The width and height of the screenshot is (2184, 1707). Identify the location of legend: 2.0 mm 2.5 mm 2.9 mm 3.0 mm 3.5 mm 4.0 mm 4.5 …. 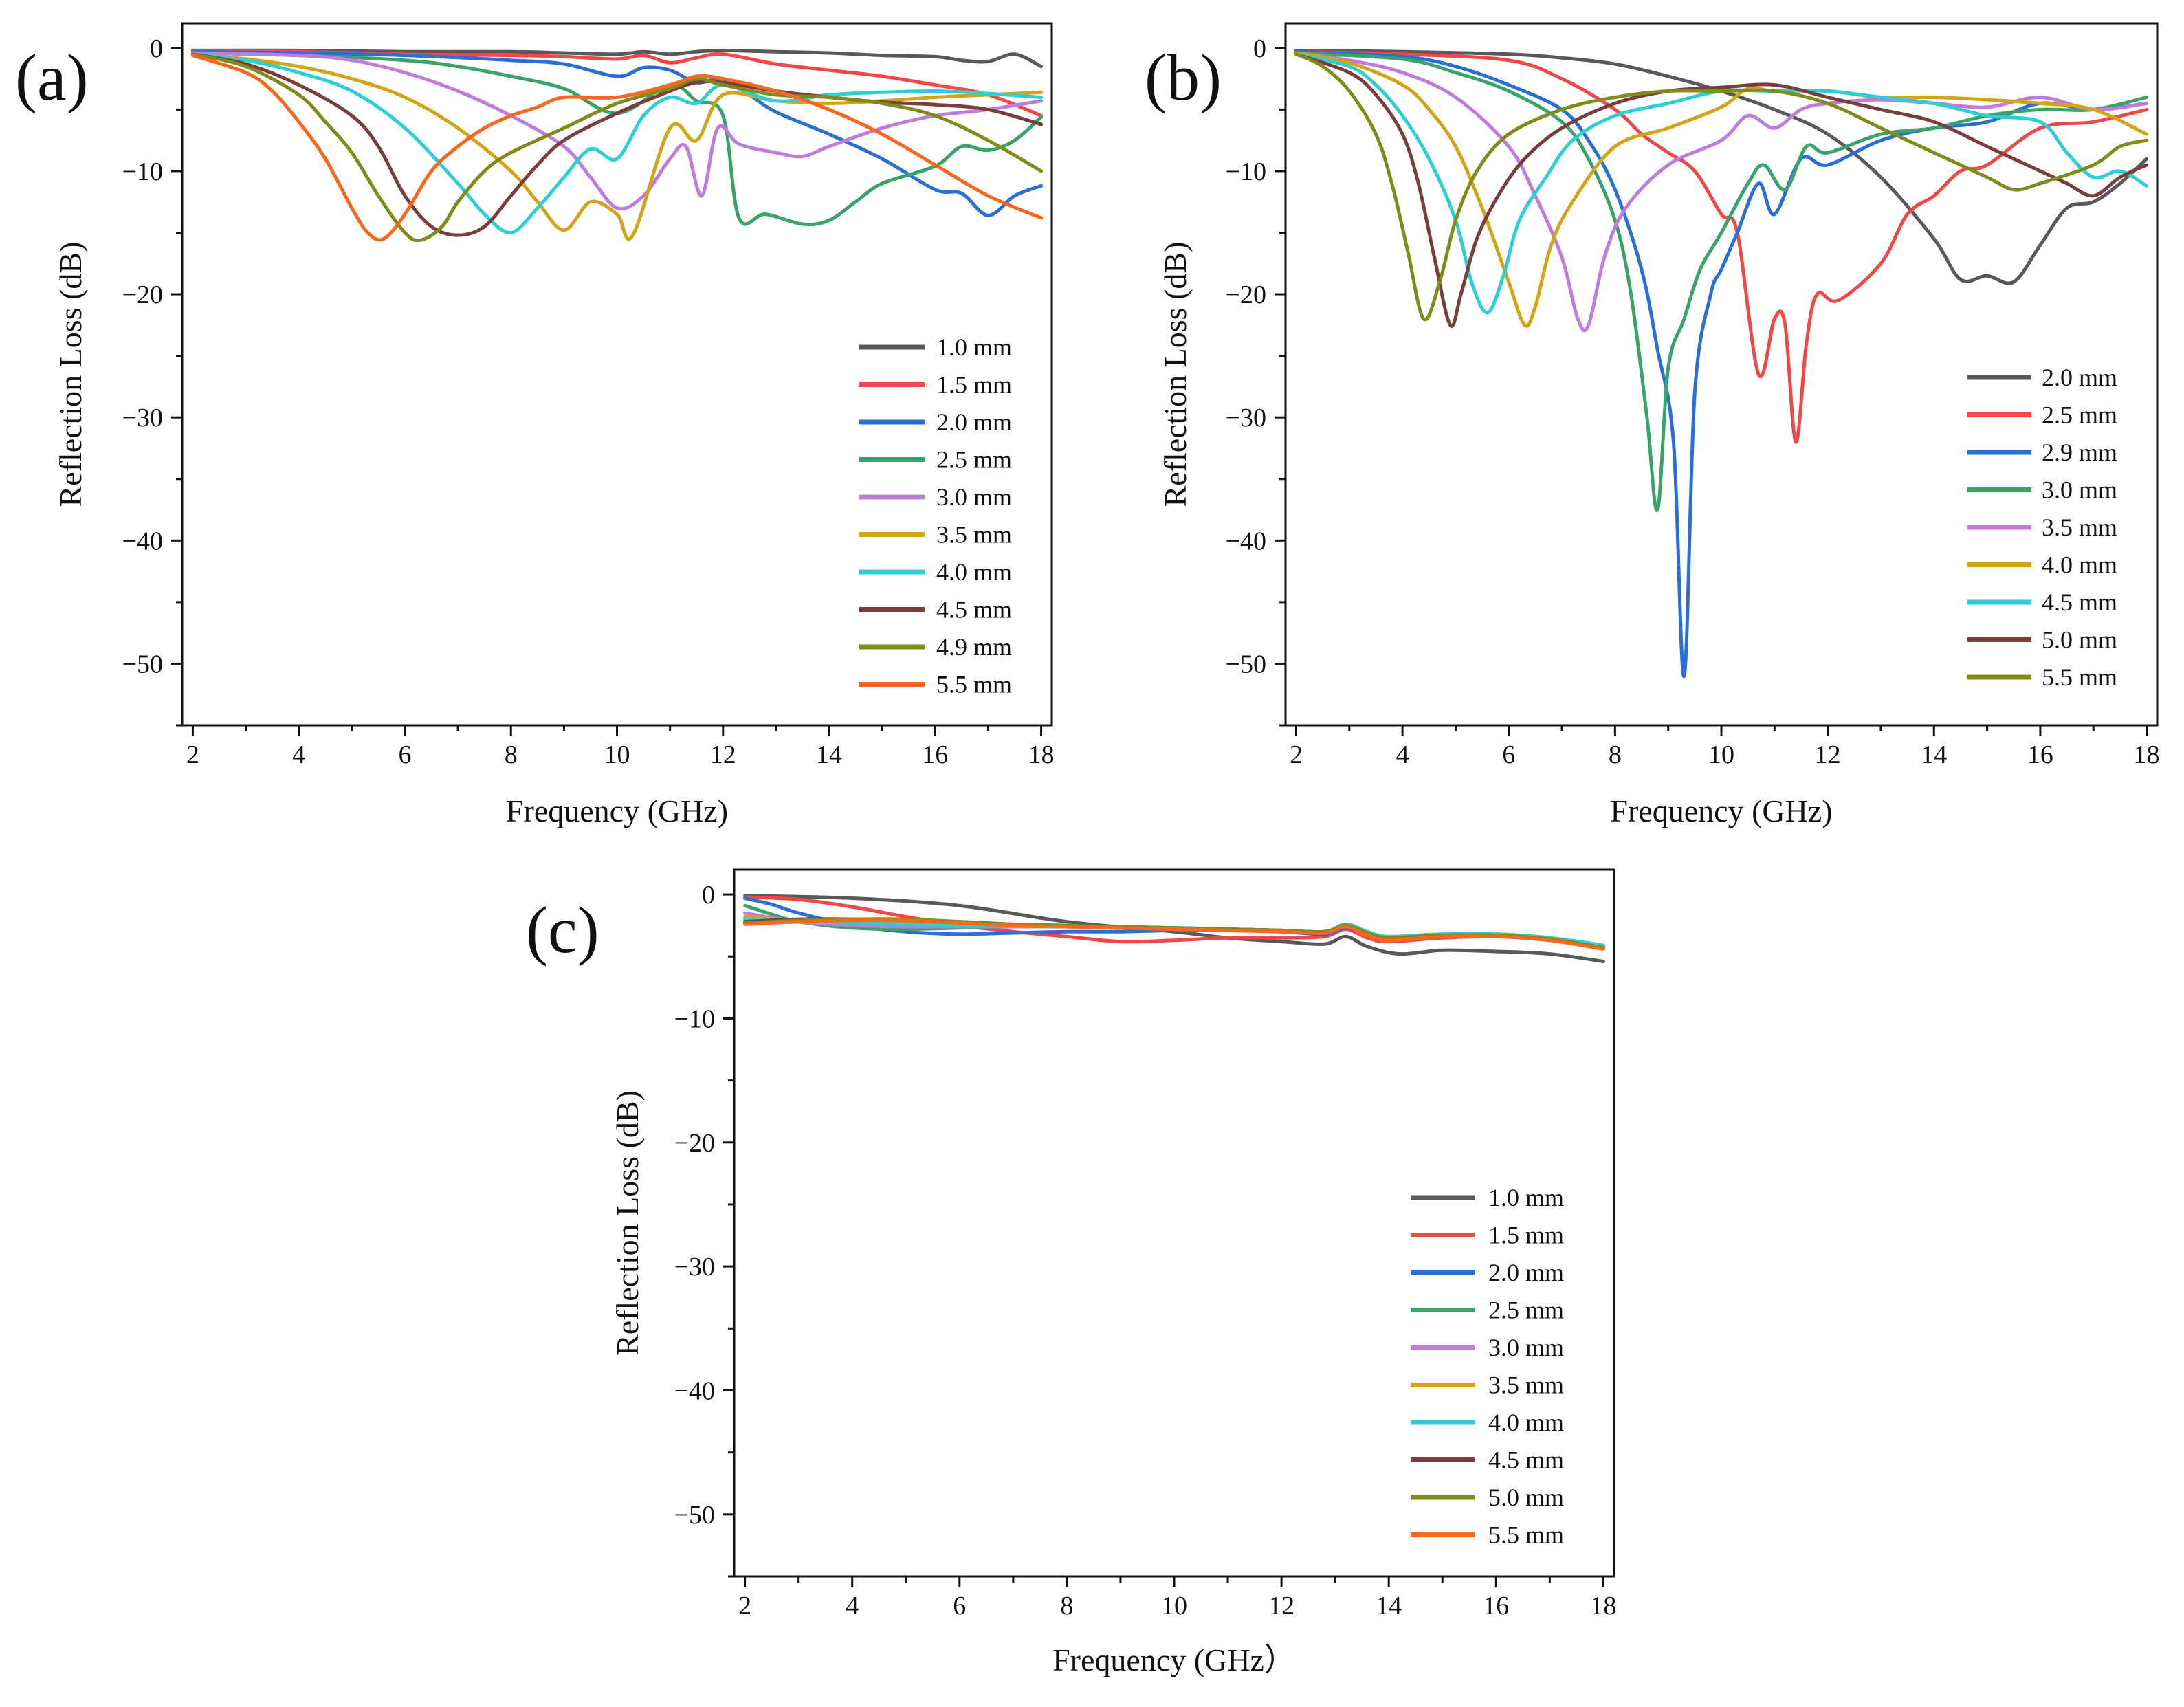
(2042, 527).